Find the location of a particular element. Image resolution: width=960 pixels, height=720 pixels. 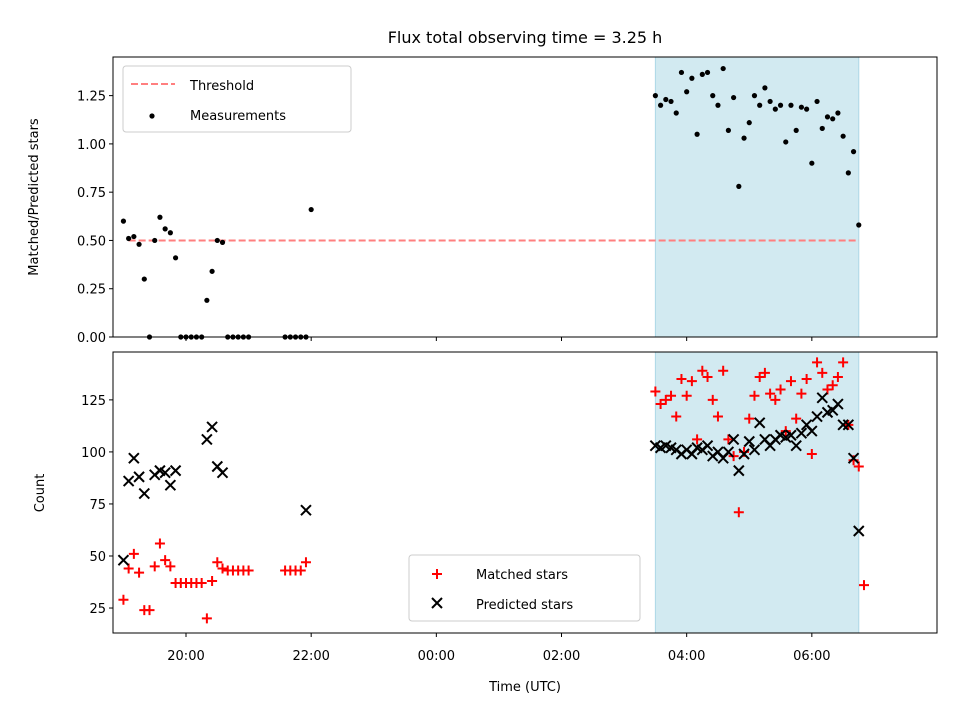

y-tick-label: 0.75 is located at coordinates (91, 193).